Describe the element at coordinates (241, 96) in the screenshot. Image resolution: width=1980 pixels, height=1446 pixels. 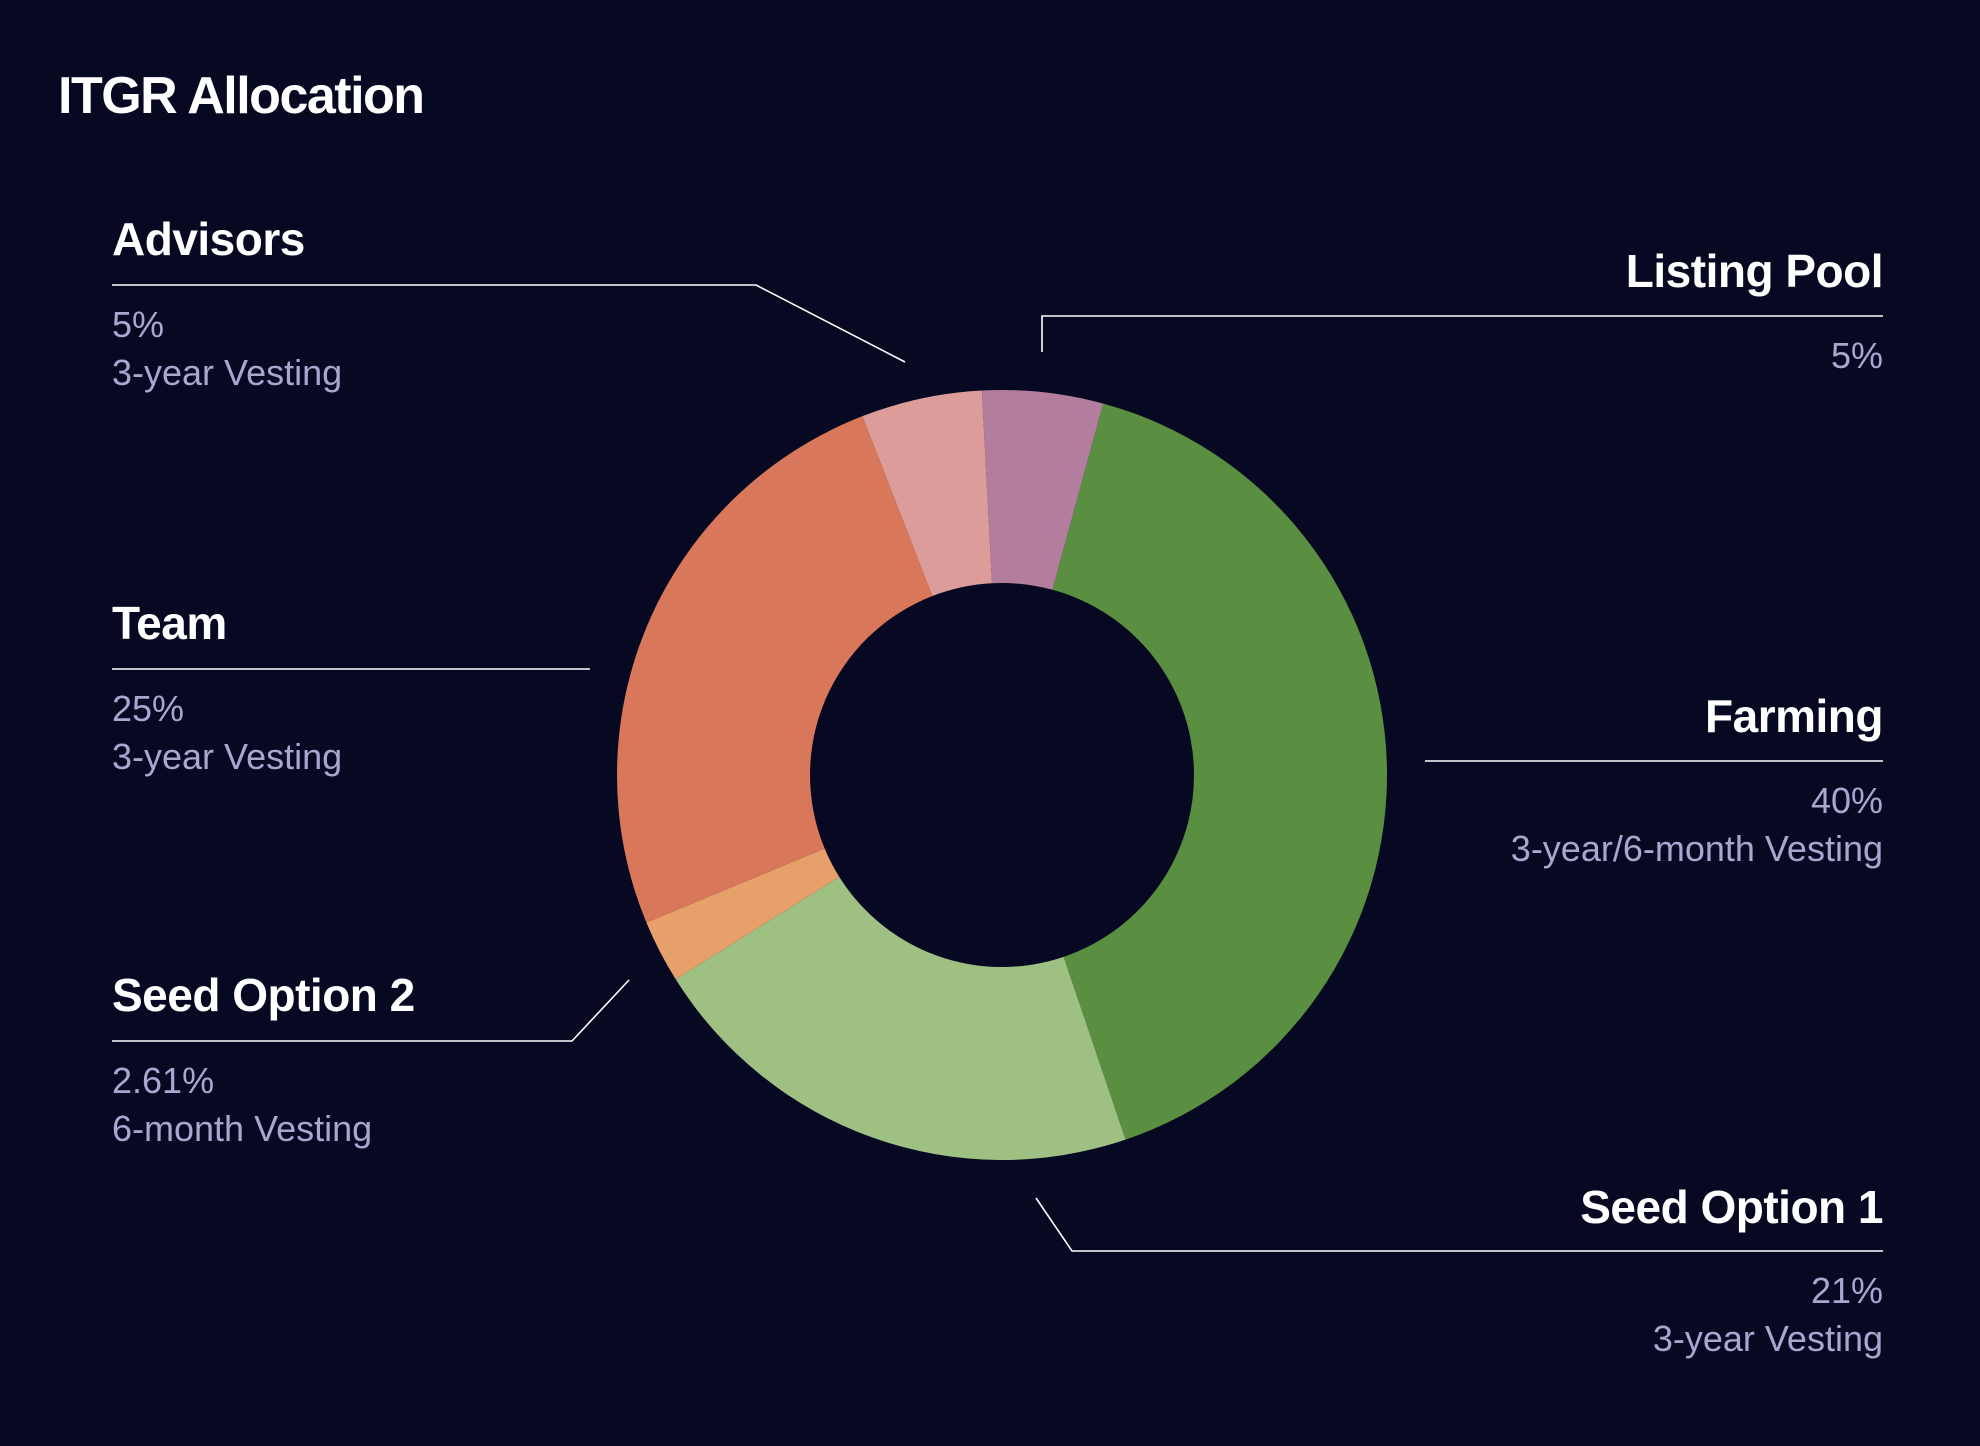
I see `chart-title: ITGR Allocation` at that location.